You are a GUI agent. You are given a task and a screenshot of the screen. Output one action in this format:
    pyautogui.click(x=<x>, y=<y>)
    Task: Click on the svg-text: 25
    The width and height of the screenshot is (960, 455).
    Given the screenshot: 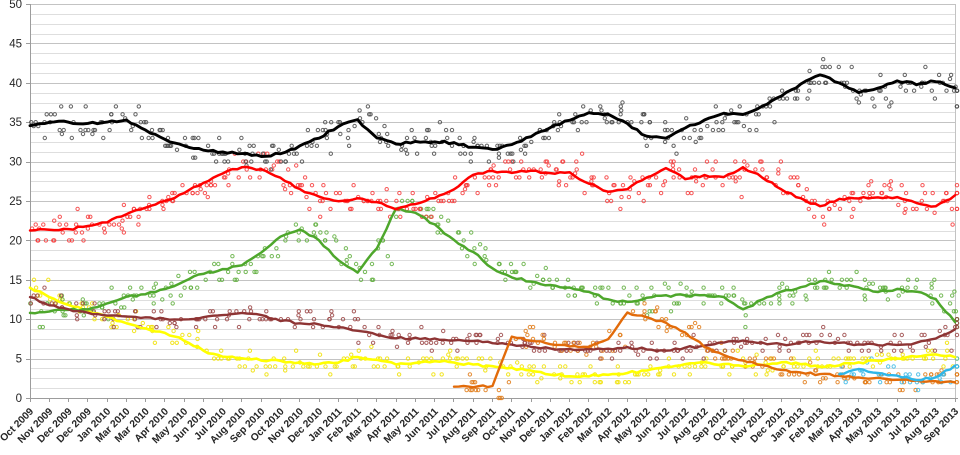 What is the action you would take?
    pyautogui.click(x=15, y=202)
    